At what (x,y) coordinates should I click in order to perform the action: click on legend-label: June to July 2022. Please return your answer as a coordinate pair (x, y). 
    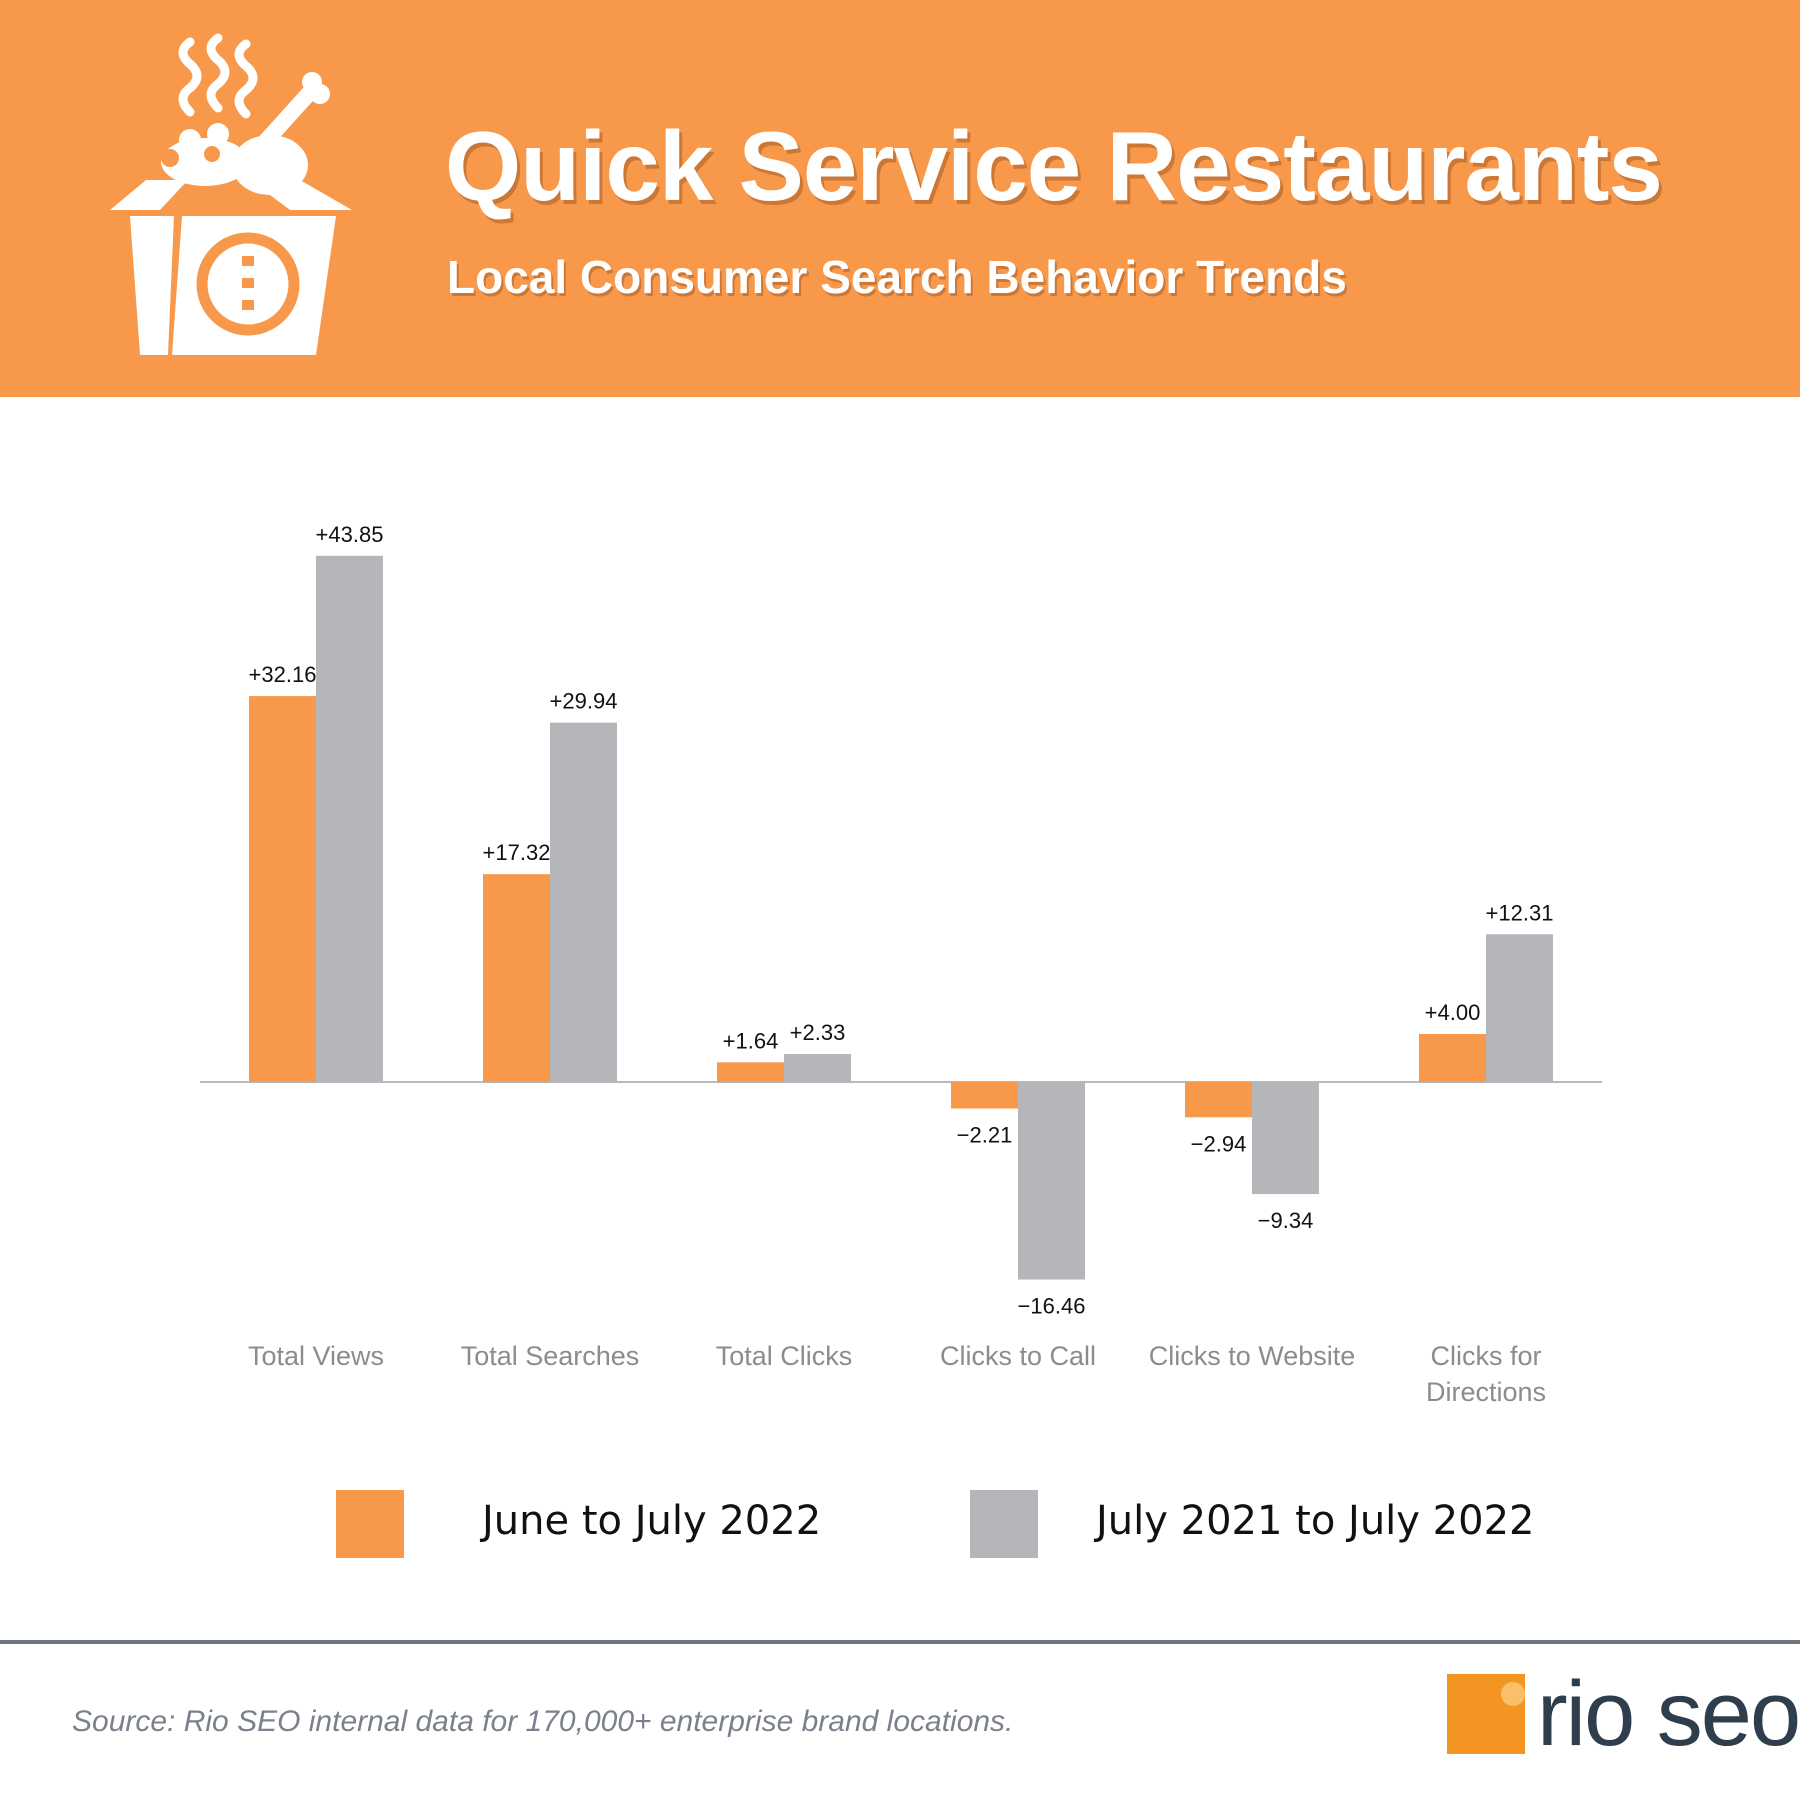
    Looking at the image, I should click on (652, 1521).